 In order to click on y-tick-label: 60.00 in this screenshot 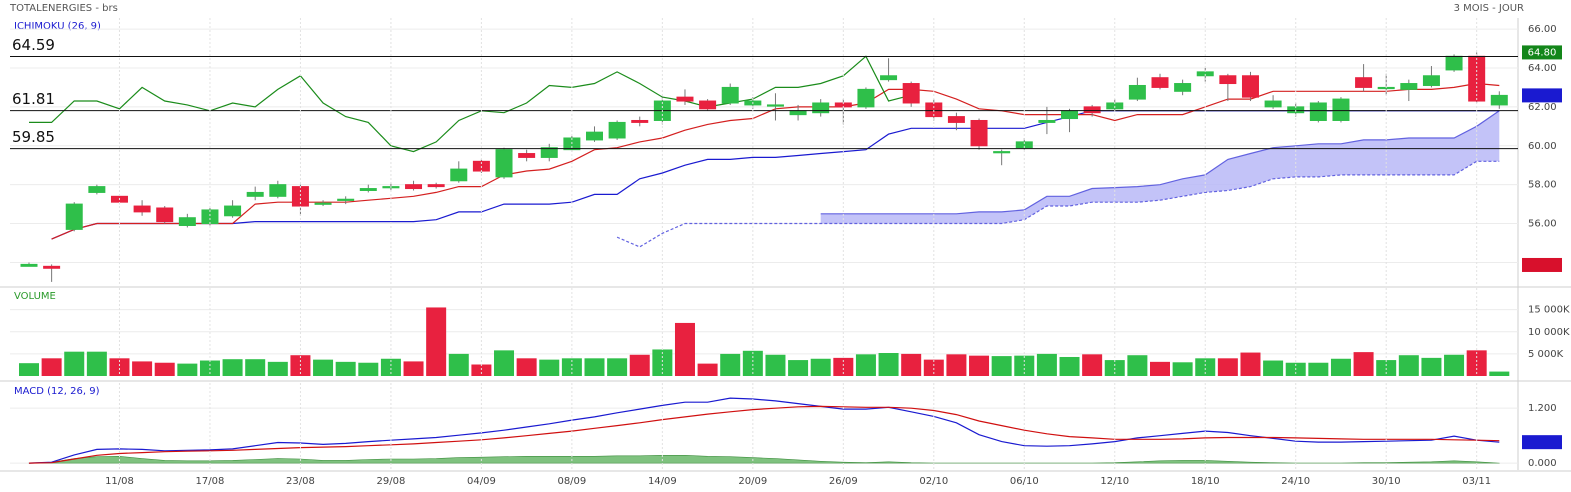, I will do `click(1542, 146)`.